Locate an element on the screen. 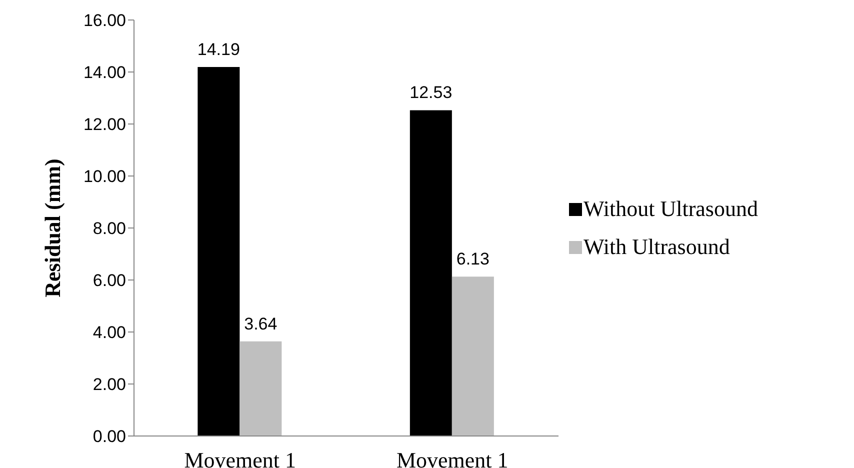 The width and height of the screenshot is (854, 468). y-tick-label: 6.00 is located at coordinates (109, 280).